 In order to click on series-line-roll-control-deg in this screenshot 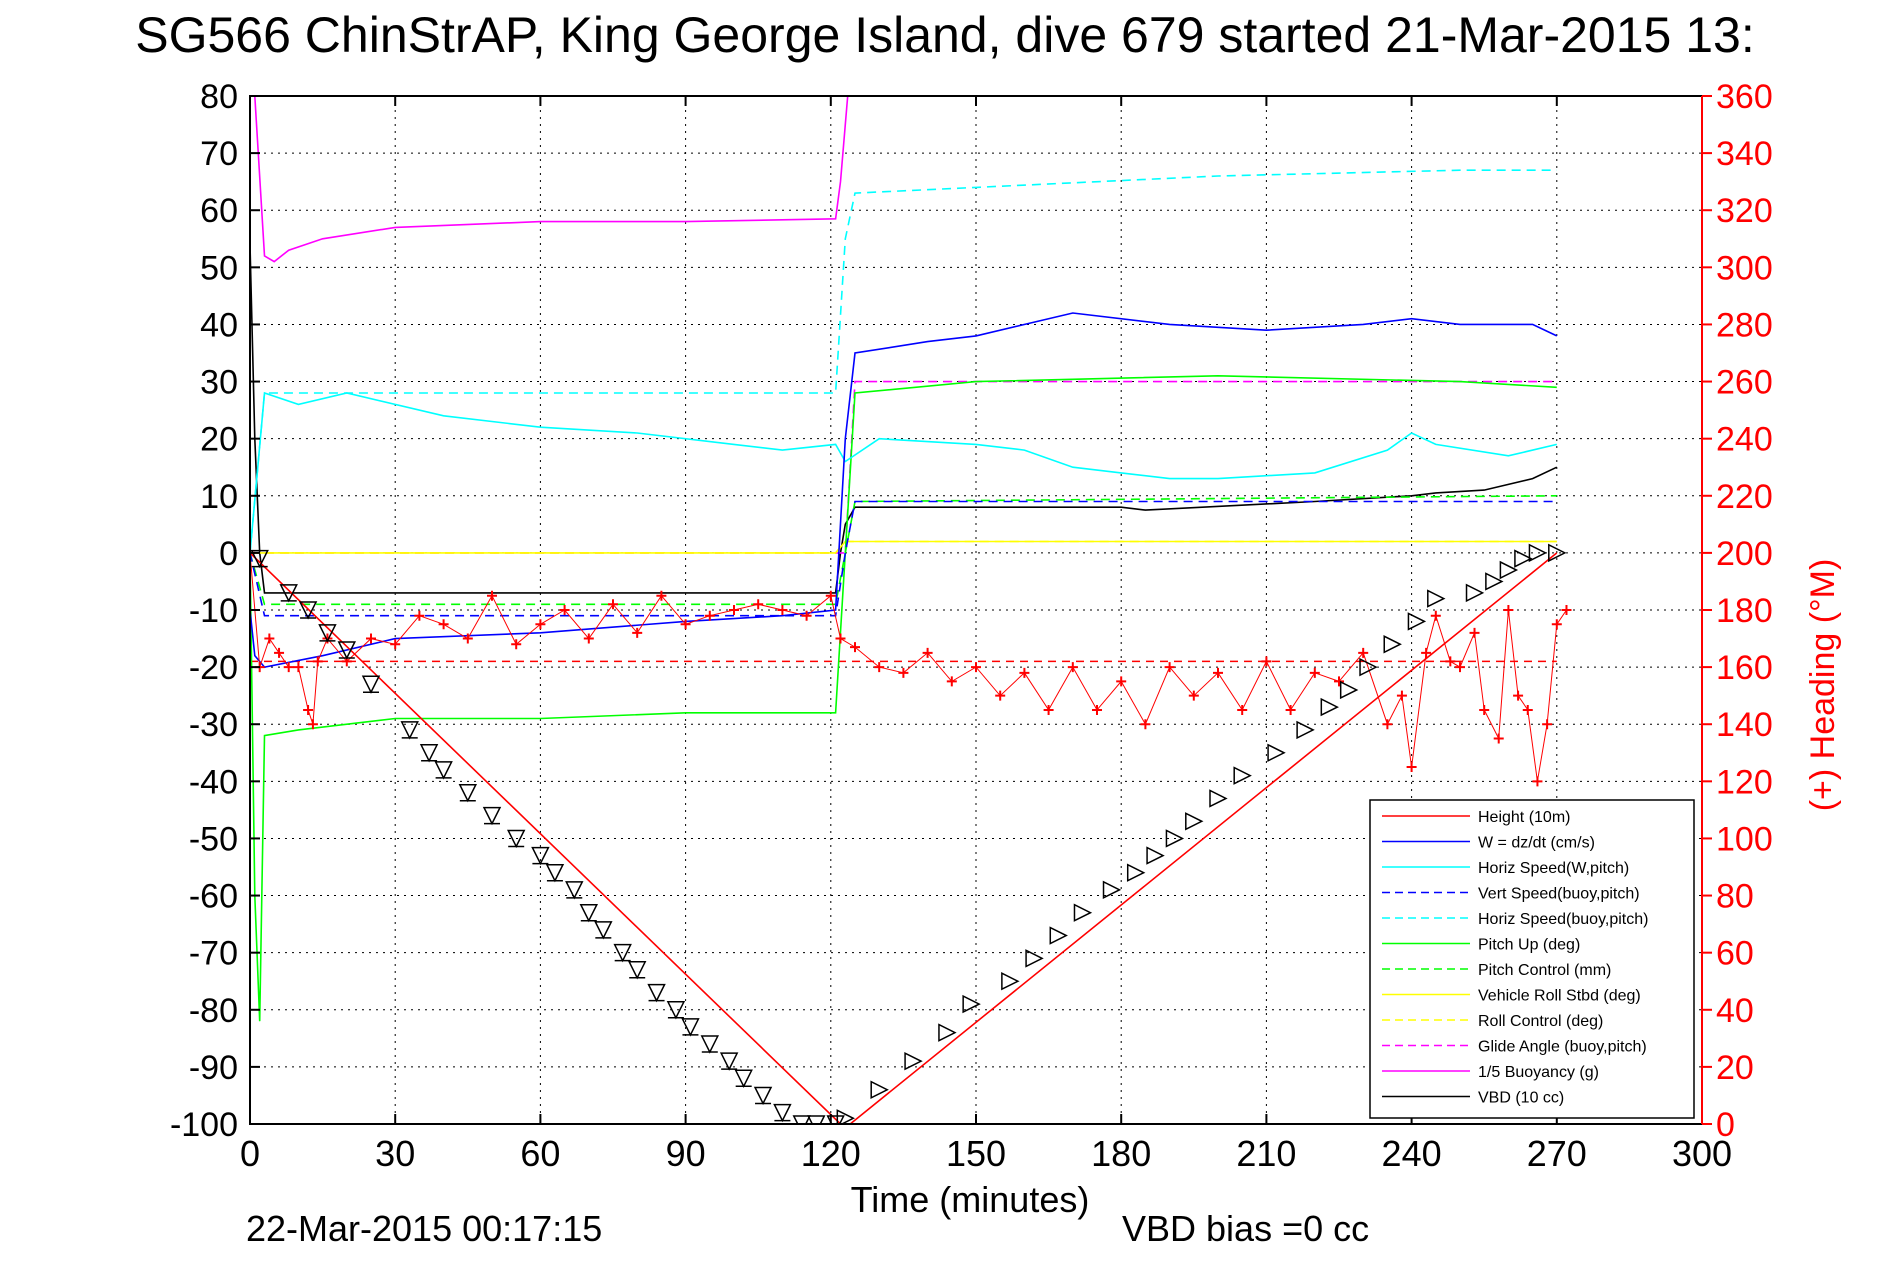, I will do `click(903, 547)`.